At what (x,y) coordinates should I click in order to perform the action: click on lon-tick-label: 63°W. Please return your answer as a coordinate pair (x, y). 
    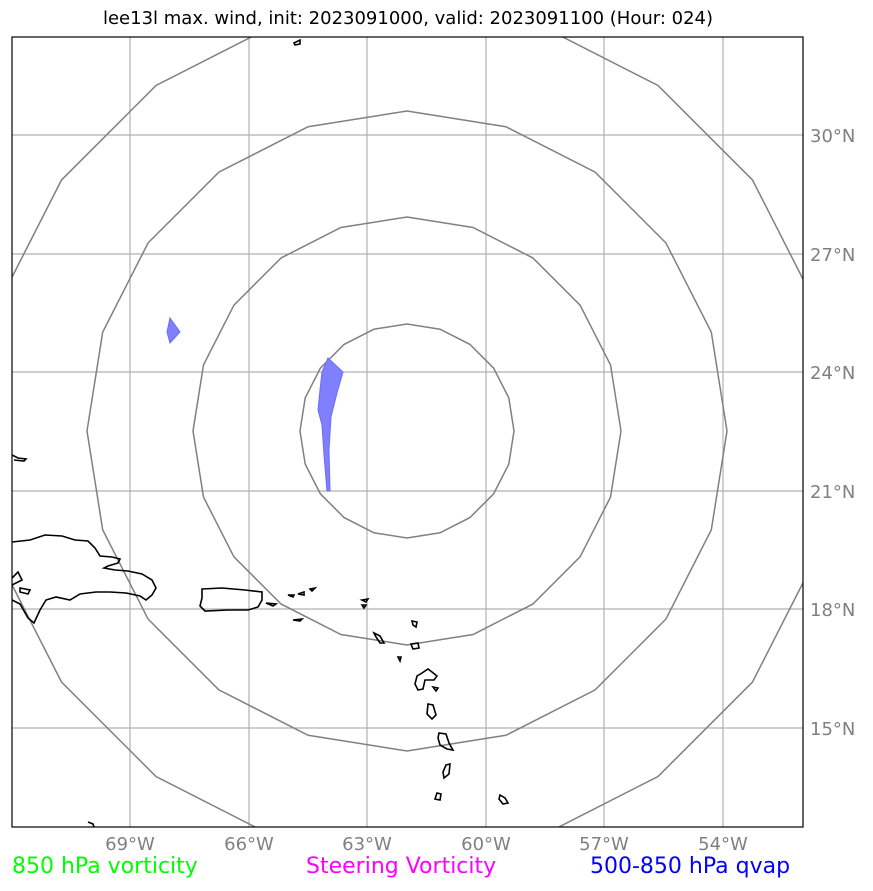
    Looking at the image, I should click on (367, 844).